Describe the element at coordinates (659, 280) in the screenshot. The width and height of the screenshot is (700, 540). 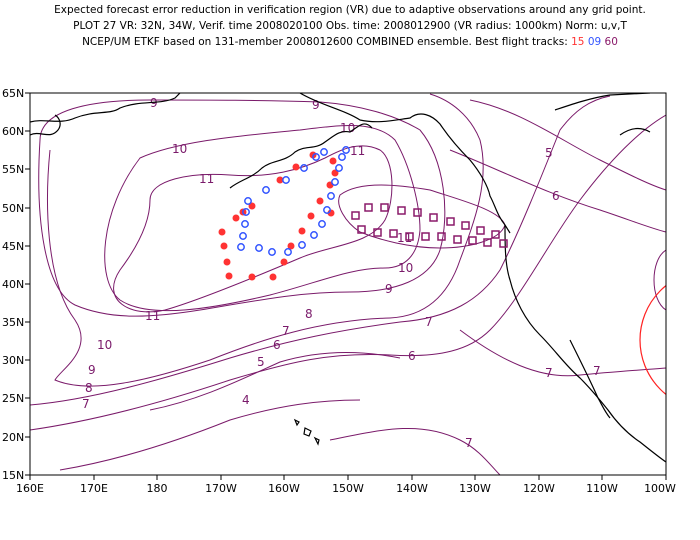
I see `contour-edge` at that location.